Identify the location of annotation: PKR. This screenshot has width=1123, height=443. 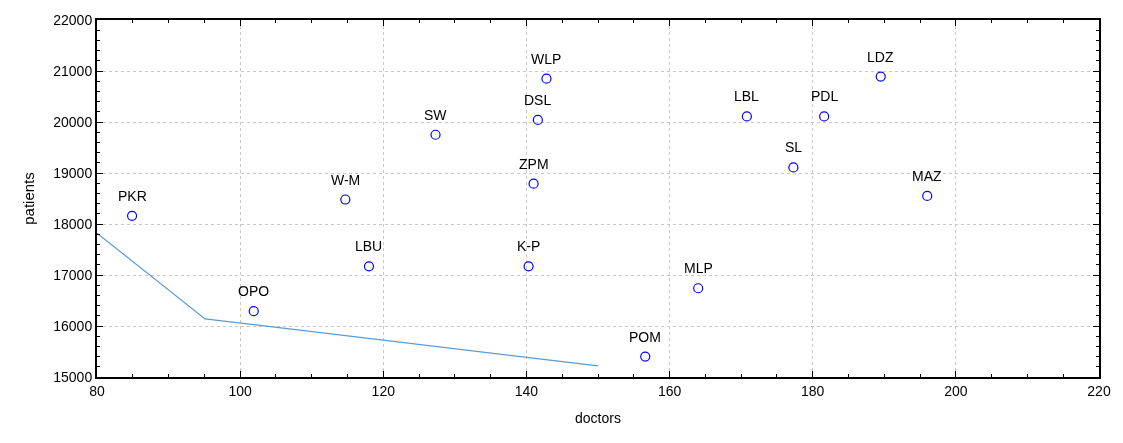
(132, 196).